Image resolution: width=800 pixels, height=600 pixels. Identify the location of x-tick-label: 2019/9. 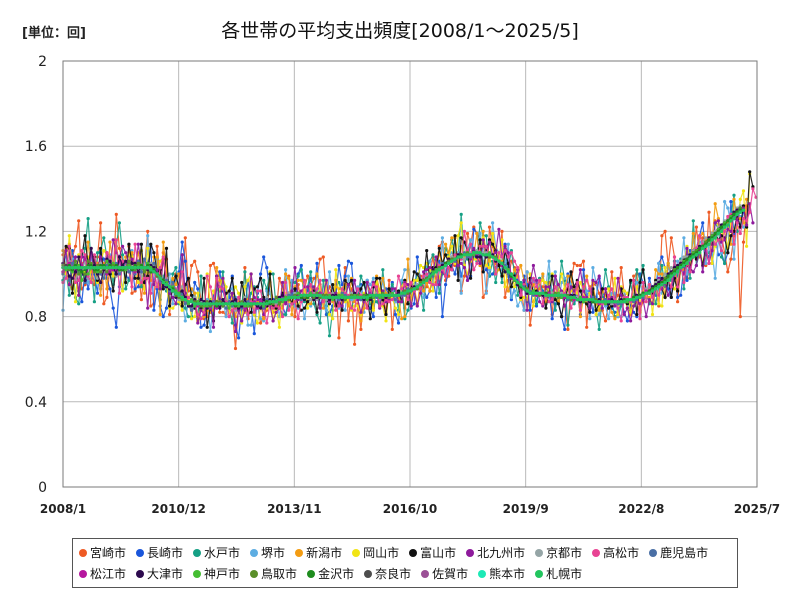
(526, 509).